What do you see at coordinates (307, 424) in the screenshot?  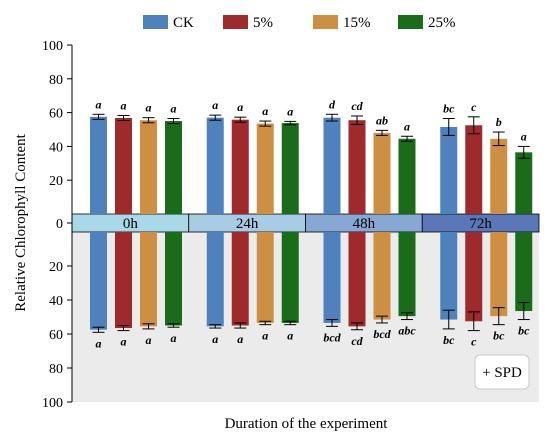 I see `x-axis-label: Duration of the experiment` at bounding box center [307, 424].